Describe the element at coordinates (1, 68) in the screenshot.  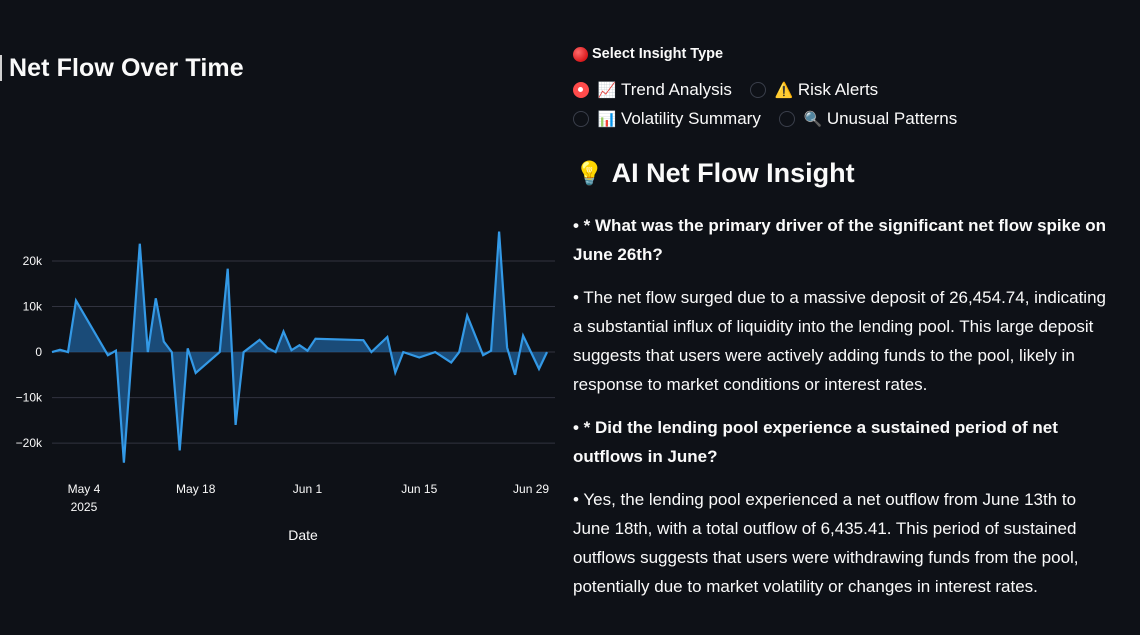
I see `title-marker` at that location.